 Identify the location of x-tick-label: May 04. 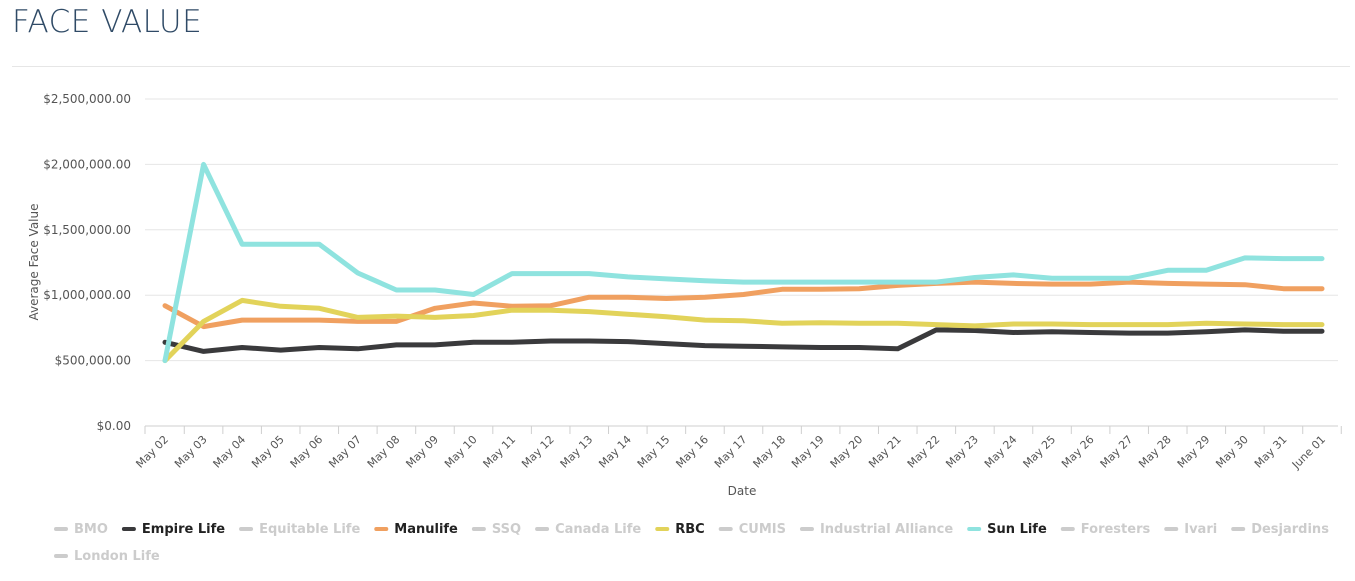
(230, 452).